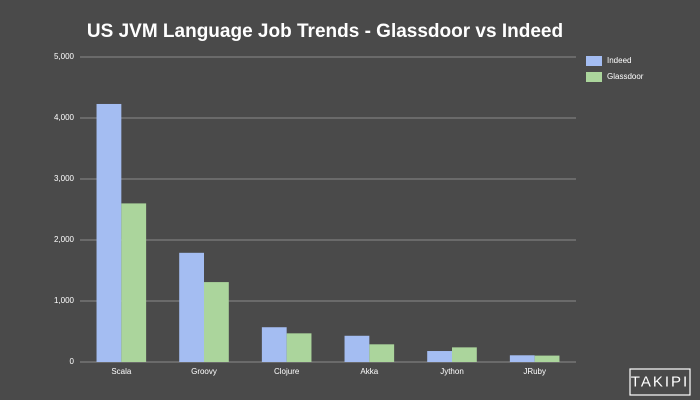 The height and width of the screenshot is (400, 700). What do you see at coordinates (452, 371) in the screenshot?
I see `x-tick-label: Jython` at bounding box center [452, 371].